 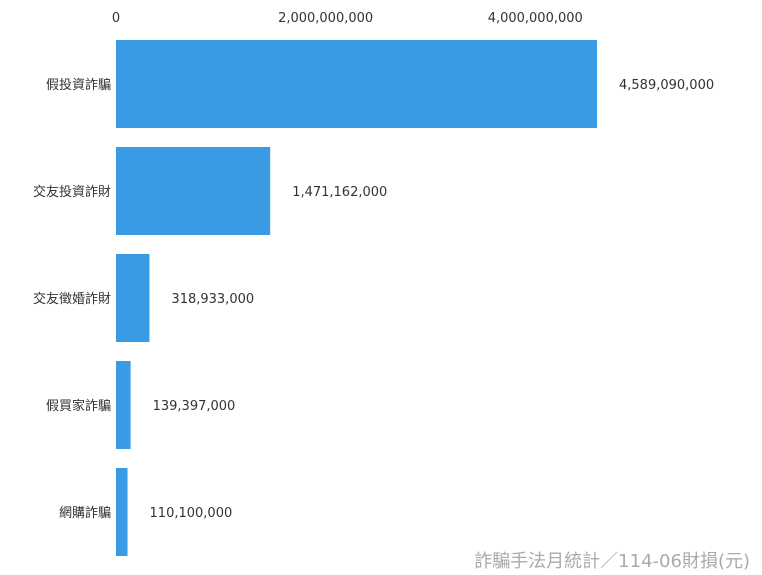 What do you see at coordinates (78, 85) in the screenshot?
I see `category-label: 假投資詐騙` at bounding box center [78, 85].